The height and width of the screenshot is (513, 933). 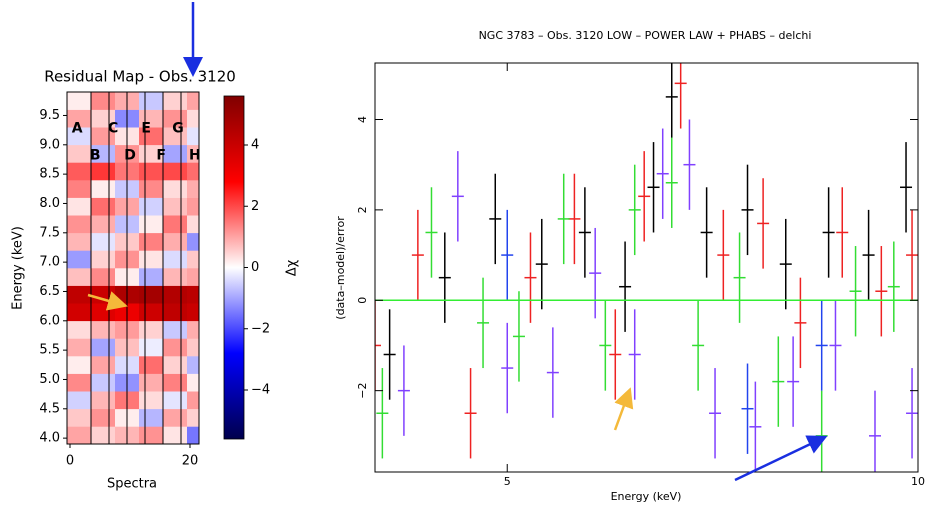 I want to click on y-tick-label: 6.5, so click(x=49, y=291).